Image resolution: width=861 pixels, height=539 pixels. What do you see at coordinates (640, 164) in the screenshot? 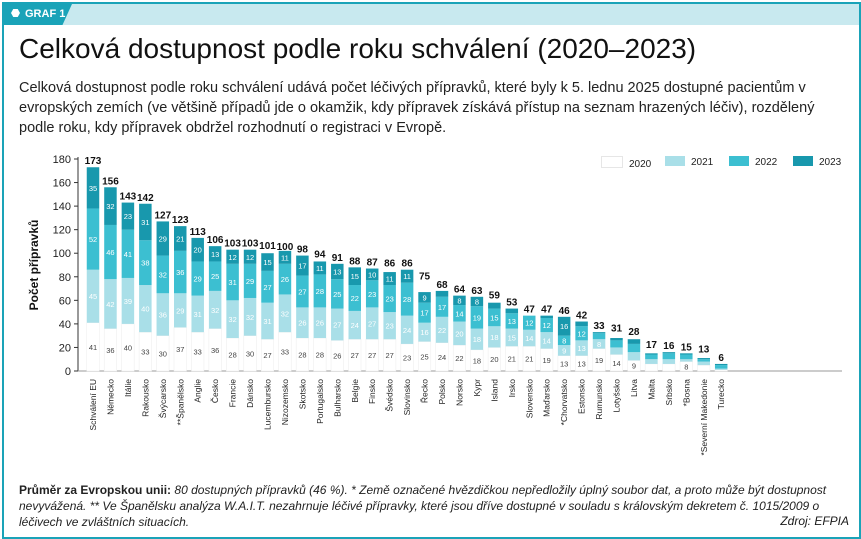
I see `legend-label-2020: 2020` at bounding box center [640, 164].